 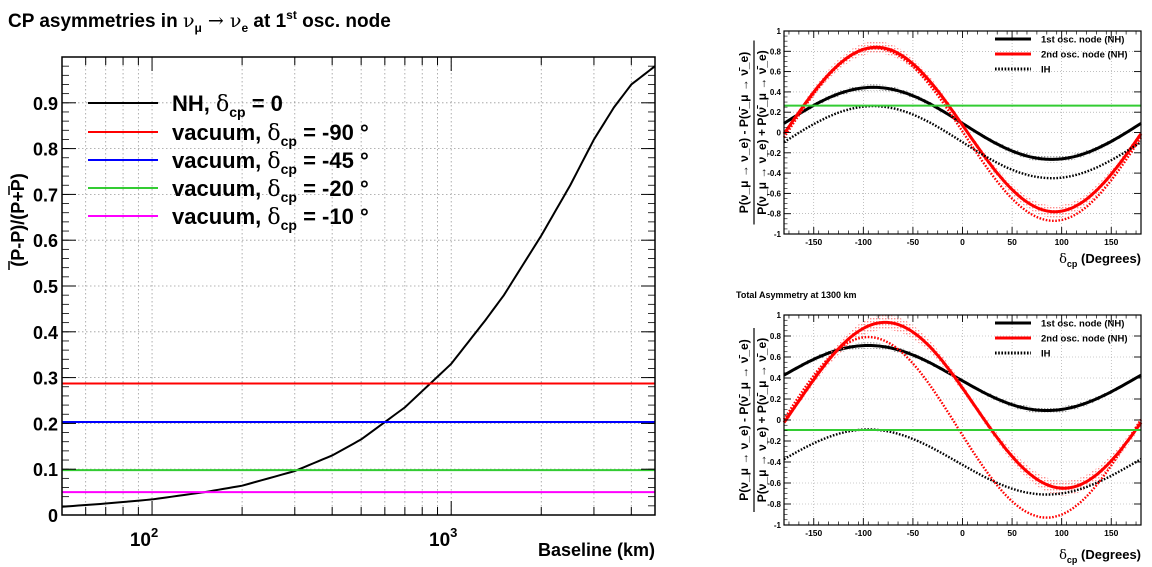 I want to click on br-xtick-label: 100, so click(x=1062, y=533).